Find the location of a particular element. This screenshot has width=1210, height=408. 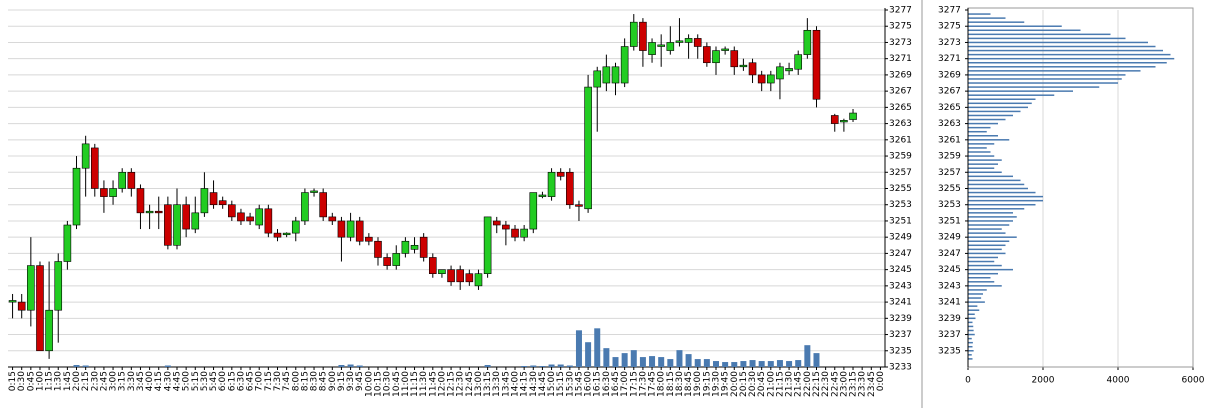

x-tick-label: 14:00 is located at coordinates (516, 384).